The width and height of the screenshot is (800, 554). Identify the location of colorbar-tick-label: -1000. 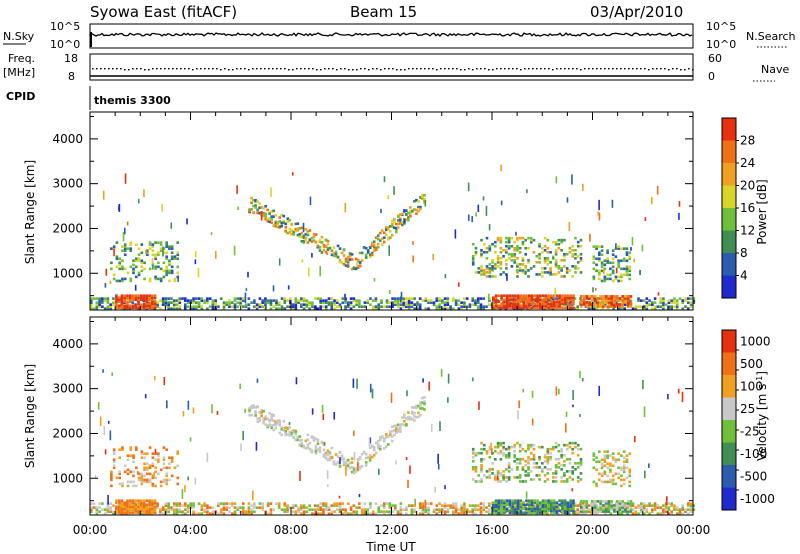
(757, 499).